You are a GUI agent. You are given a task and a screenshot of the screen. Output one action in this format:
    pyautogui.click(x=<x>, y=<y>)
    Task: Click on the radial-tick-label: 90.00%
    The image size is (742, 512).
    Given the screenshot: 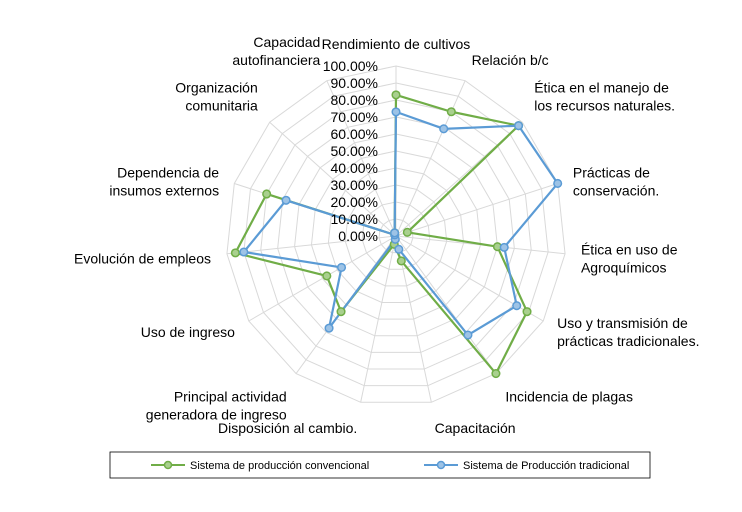 What is the action you would take?
    pyautogui.click(x=354, y=83)
    